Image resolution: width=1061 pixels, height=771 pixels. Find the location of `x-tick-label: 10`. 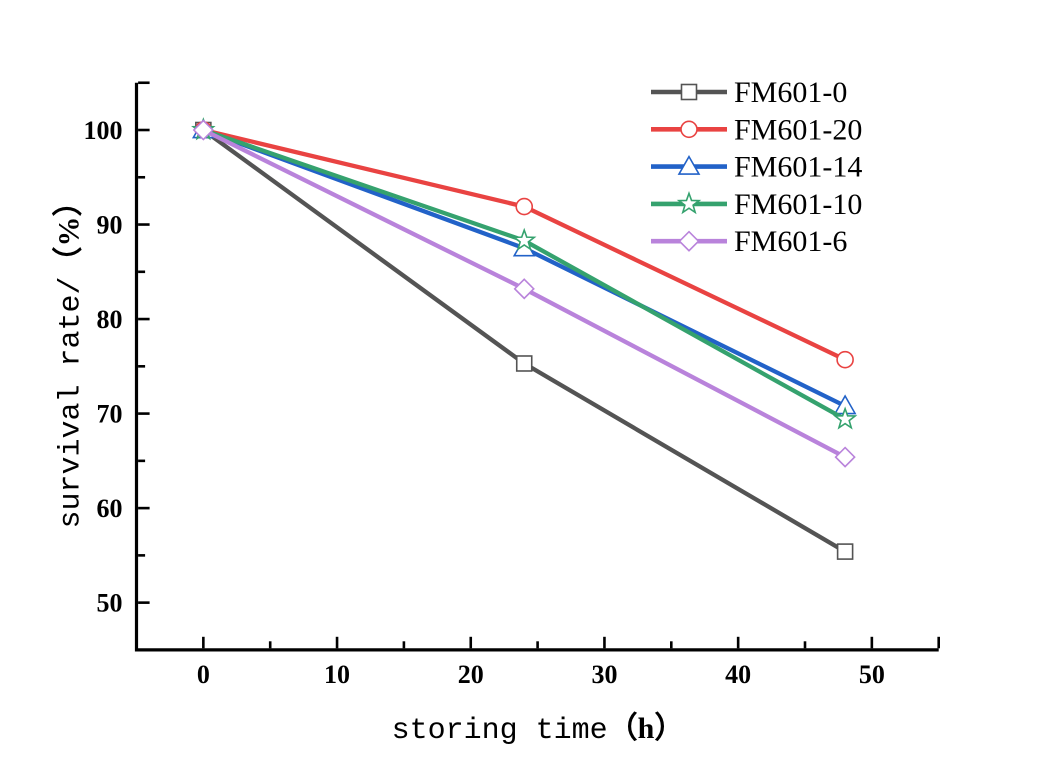

x-tick-label: 10 is located at coordinates (337, 674).